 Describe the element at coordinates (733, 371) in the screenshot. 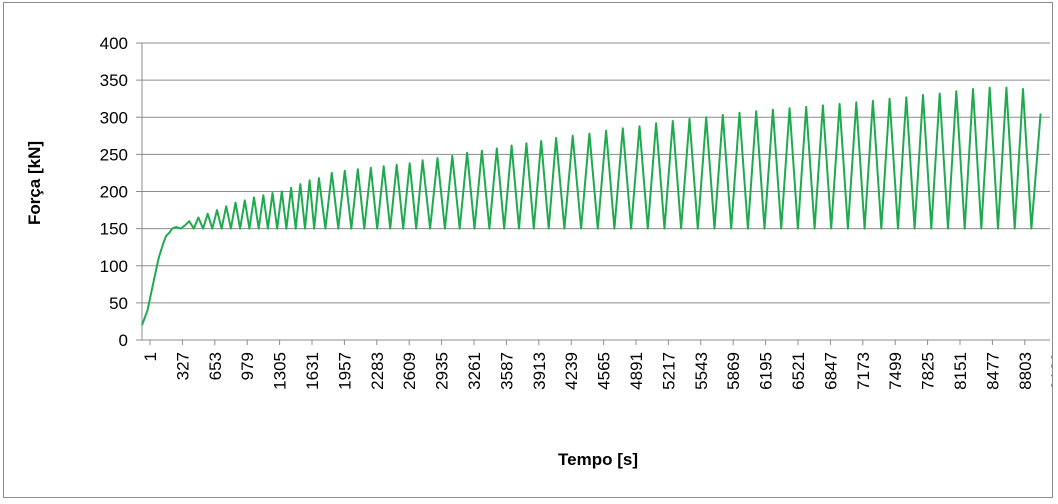

I see `x-tick-label: 5869` at that location.